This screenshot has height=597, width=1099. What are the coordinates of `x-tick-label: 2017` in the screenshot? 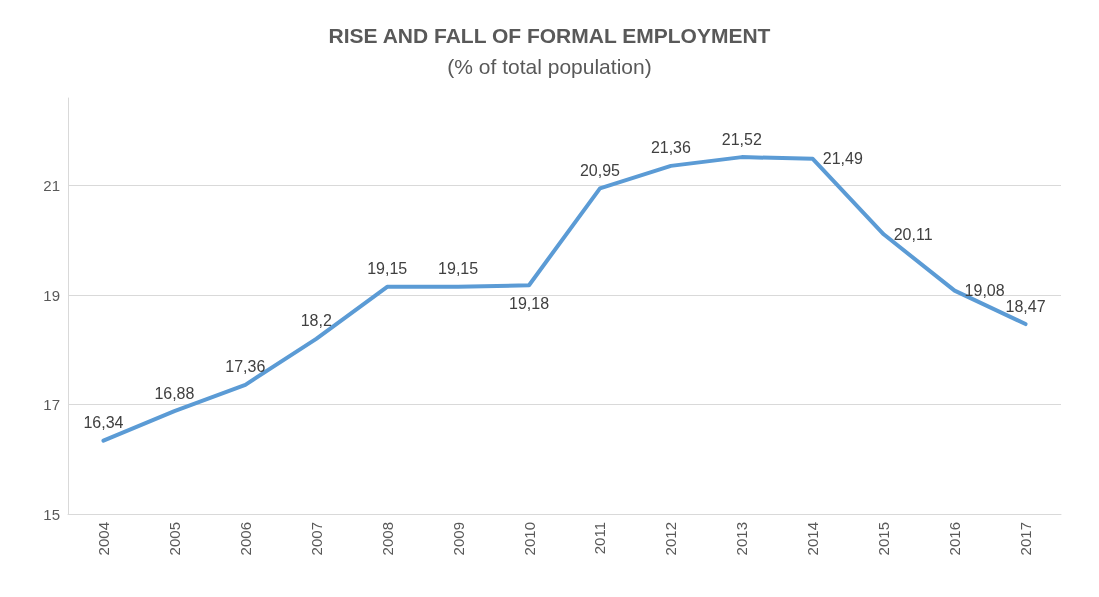 It's located at (1026, 539).